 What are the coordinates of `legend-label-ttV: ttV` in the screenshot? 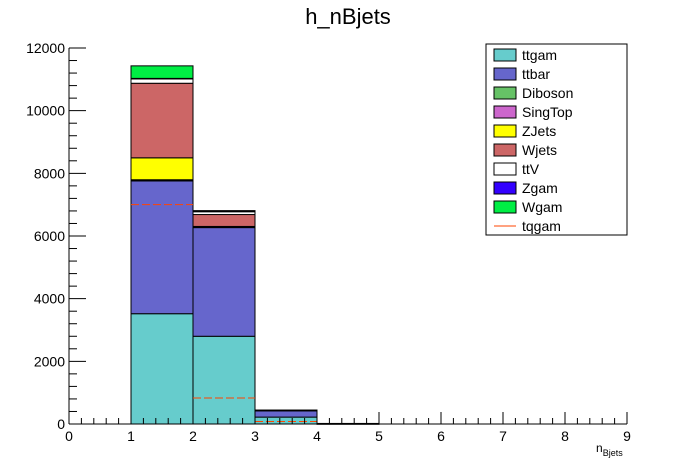 It's located at (531, 169).